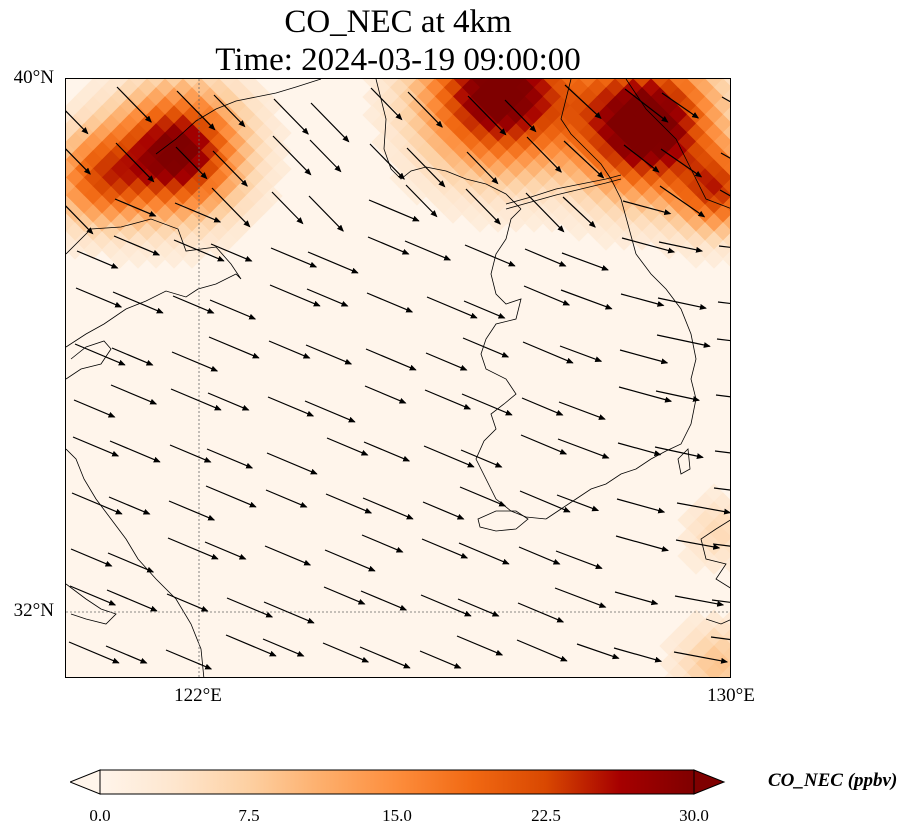 This screenshot has width=920, height=836. I want to click on lat-tick-32n: 32°N, so click(33, 610).